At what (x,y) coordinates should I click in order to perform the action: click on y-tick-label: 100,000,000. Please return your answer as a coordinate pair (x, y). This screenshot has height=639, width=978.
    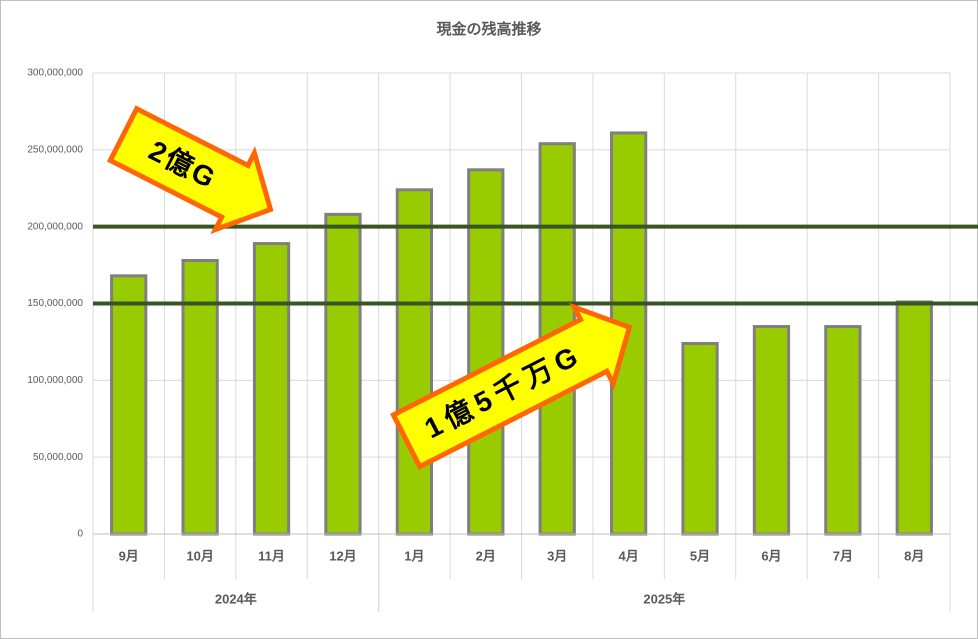
    Looking at the image, I should click on (55, 380).